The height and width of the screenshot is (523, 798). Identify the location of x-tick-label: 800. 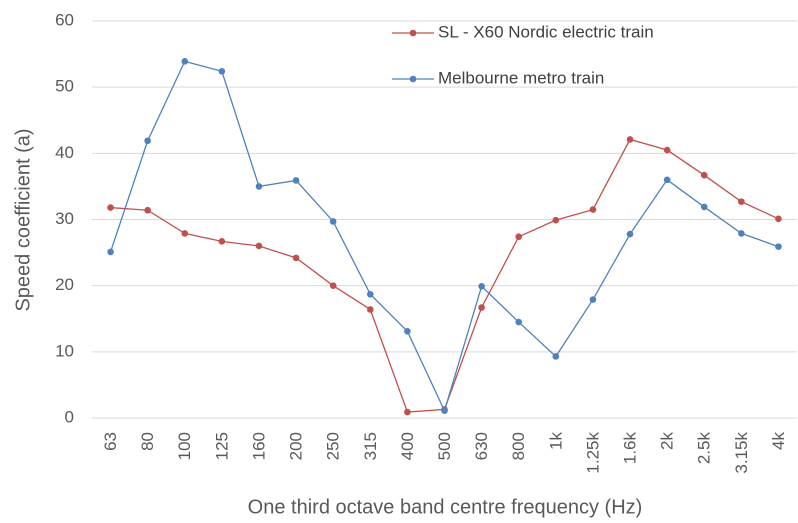
(518, 446).